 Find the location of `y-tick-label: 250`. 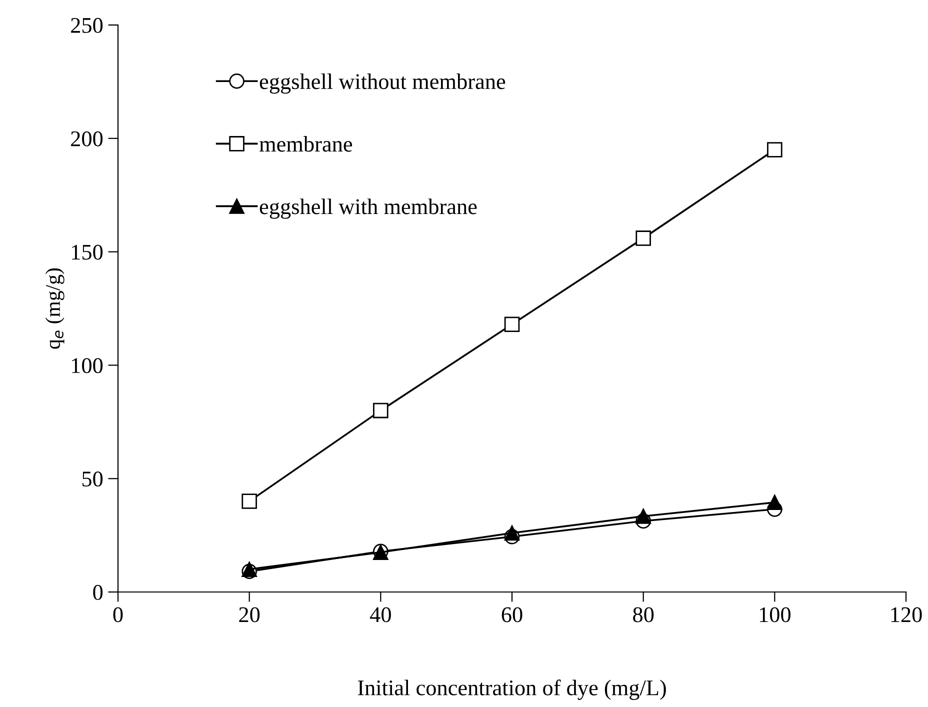

y-tick-label: 250 is located at coordinates (87, 25).